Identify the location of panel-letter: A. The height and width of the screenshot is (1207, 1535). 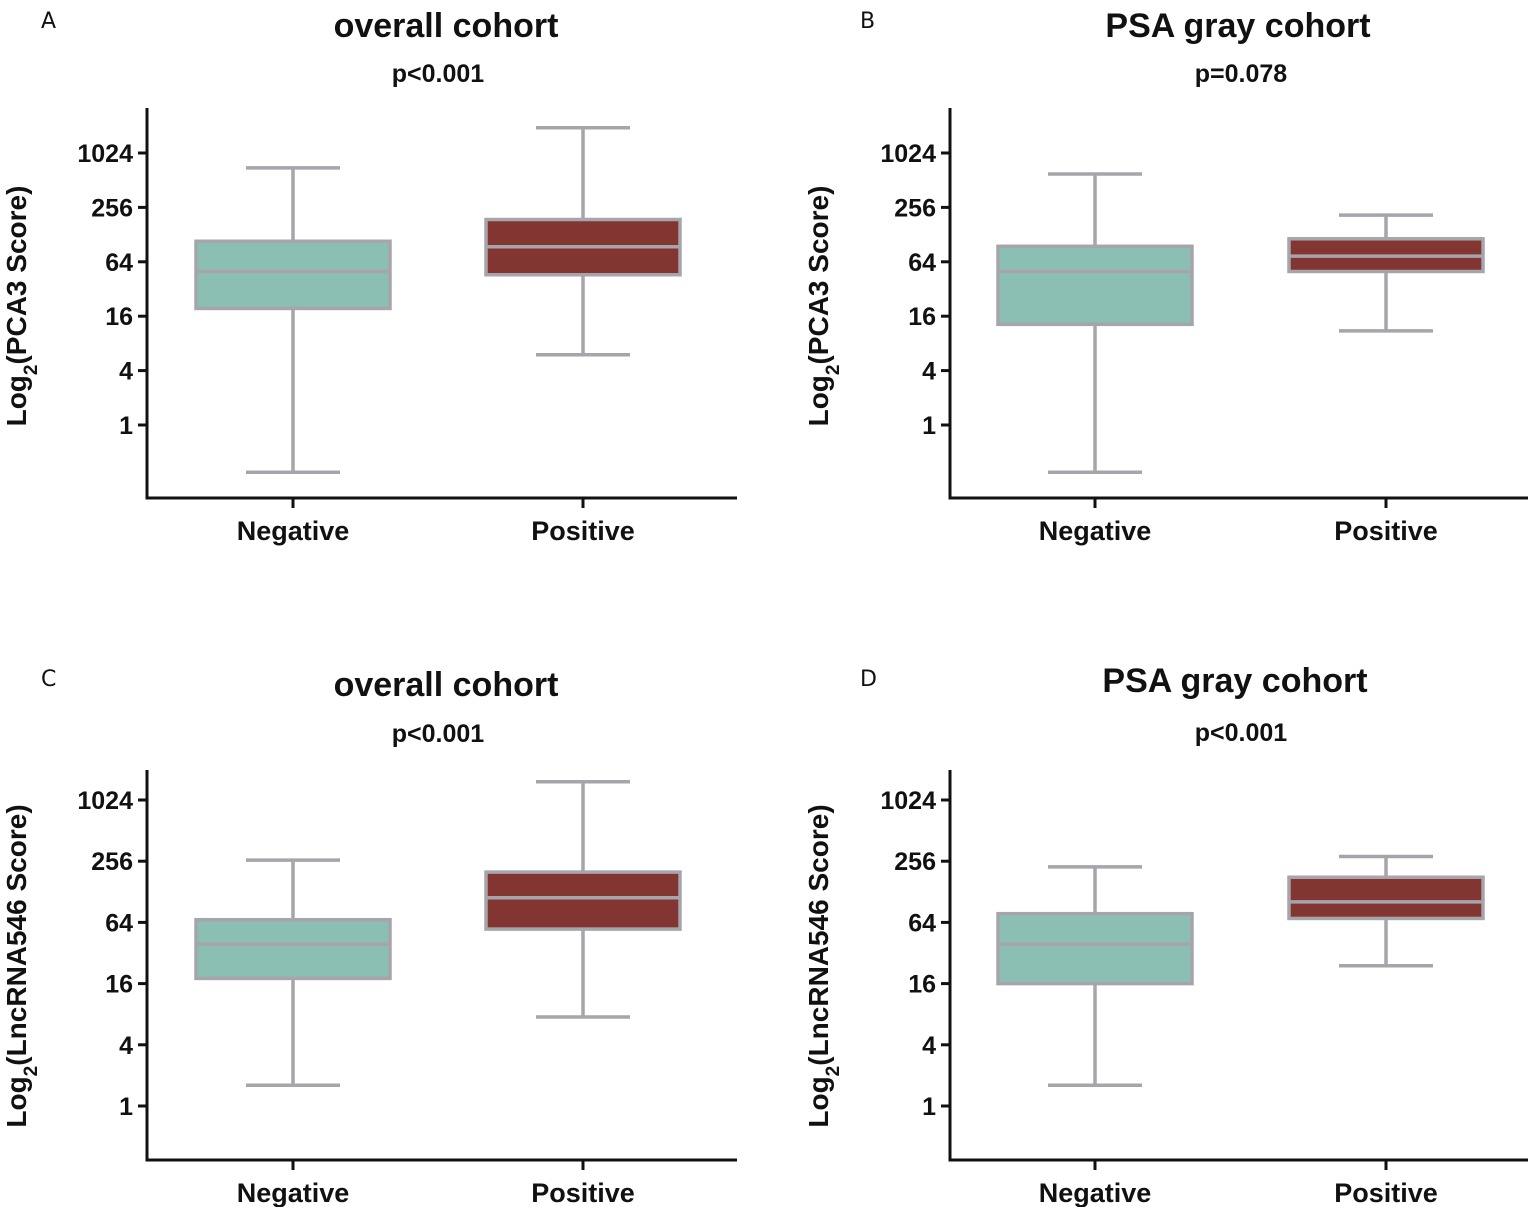
(48, 21).